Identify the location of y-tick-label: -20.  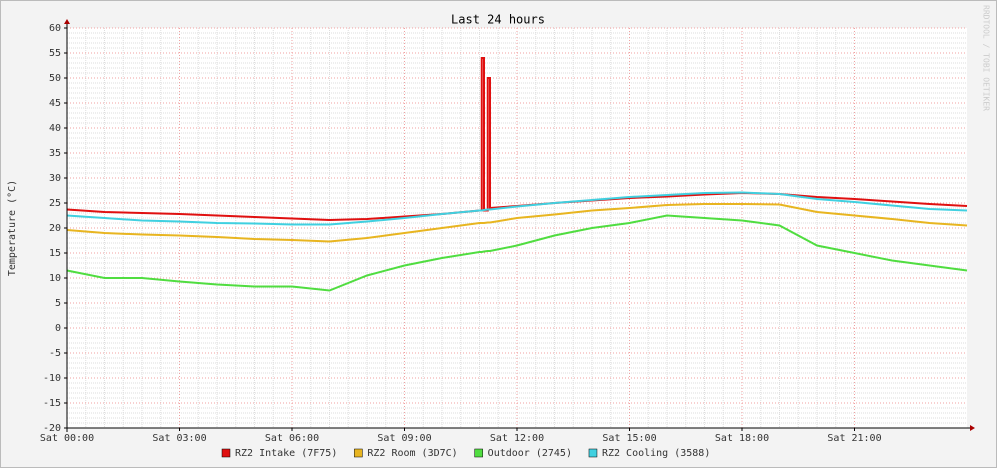
(52, 428).